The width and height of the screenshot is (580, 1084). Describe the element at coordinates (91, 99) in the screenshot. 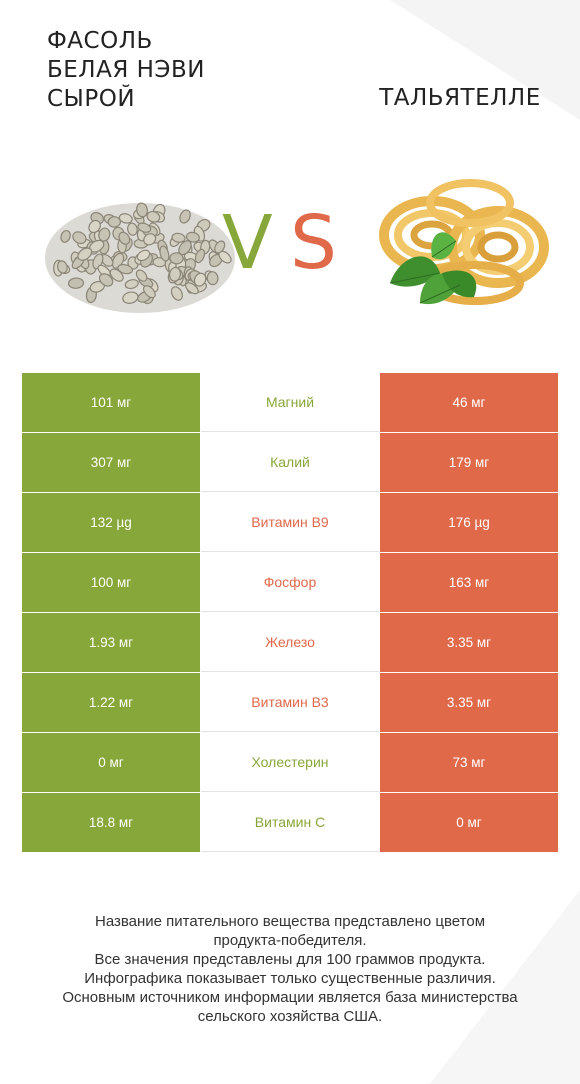

I see `left-title-line: СЫРОЙ` at that location.